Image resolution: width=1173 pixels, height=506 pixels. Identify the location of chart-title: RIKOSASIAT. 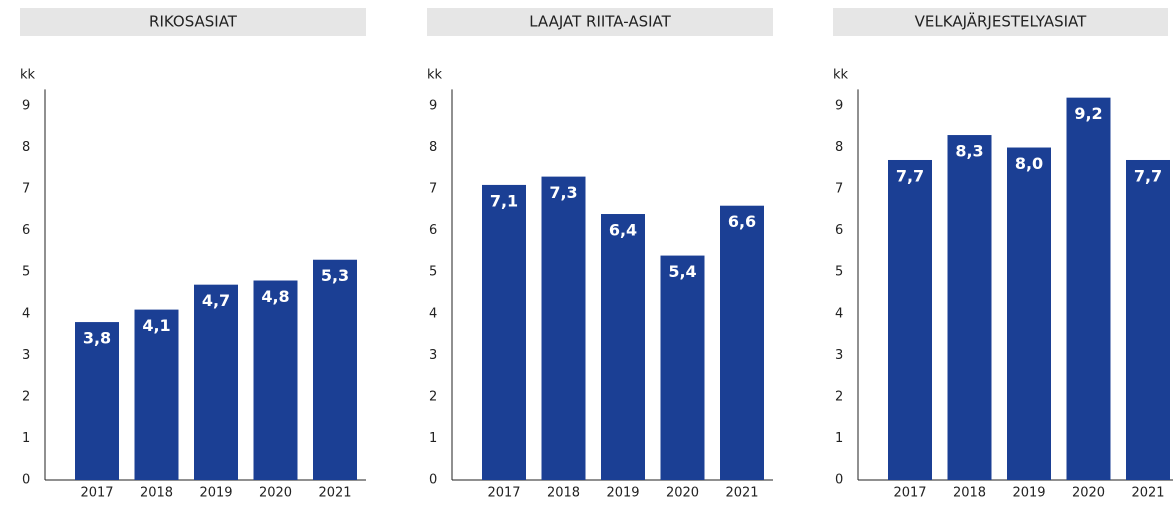
(193, 22).